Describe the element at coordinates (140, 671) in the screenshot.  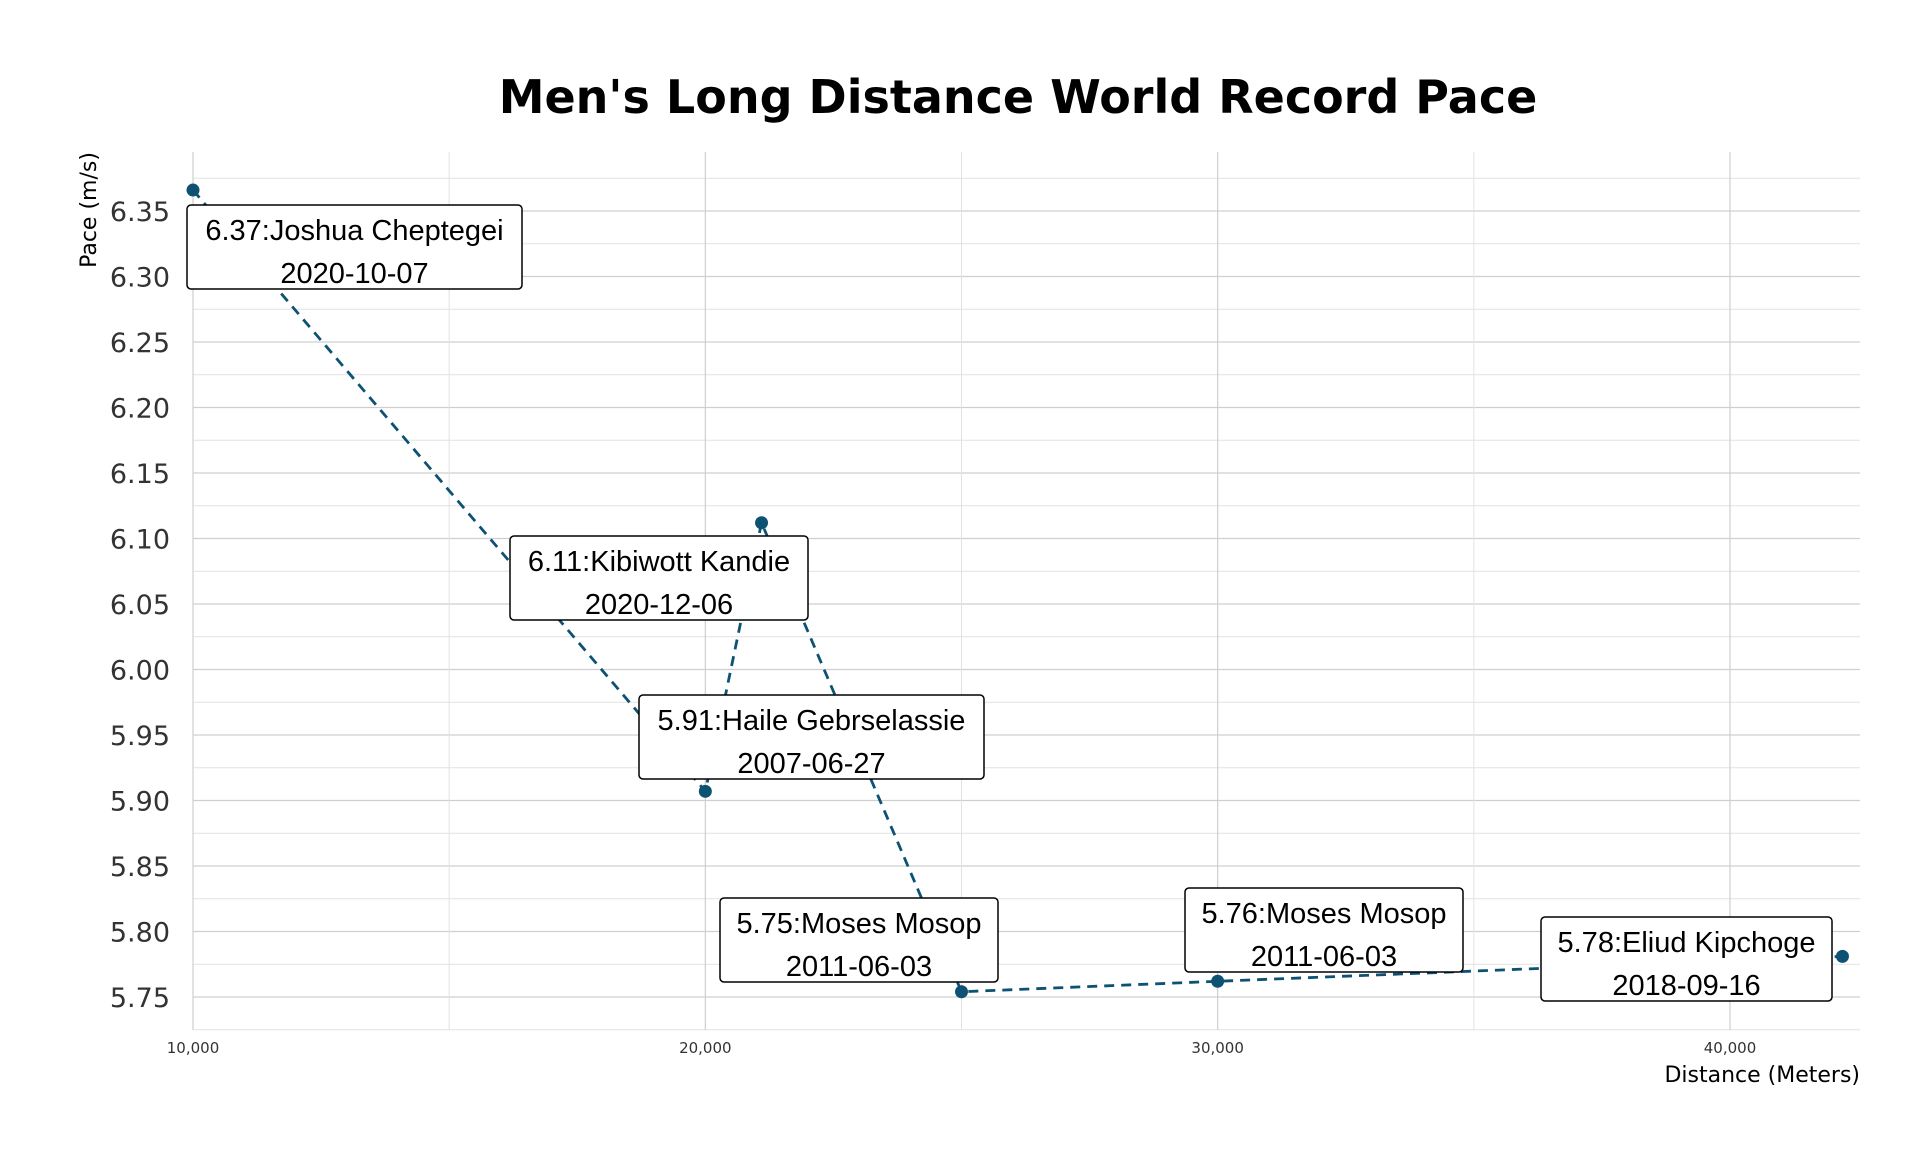
I see `y-tick-label: 6.00` at that location.